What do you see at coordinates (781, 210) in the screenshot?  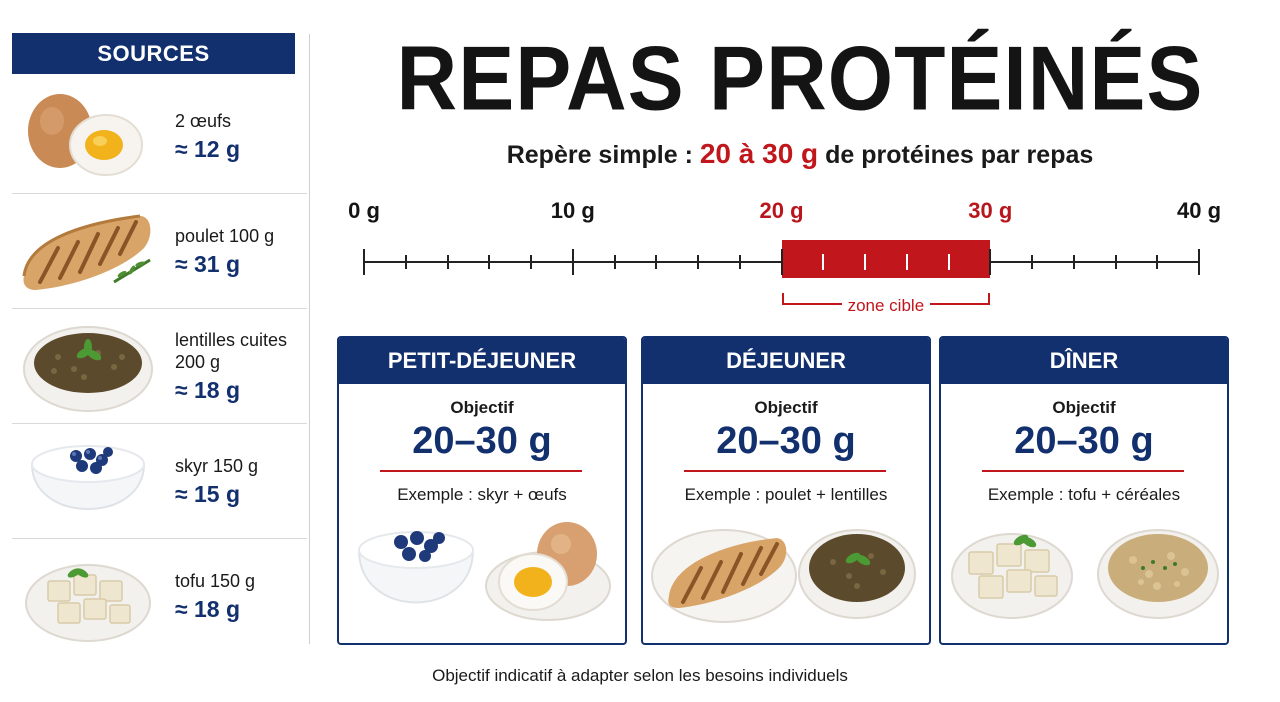 I see `scale-tick-label: 20 g` at bounding box center [781, 210].